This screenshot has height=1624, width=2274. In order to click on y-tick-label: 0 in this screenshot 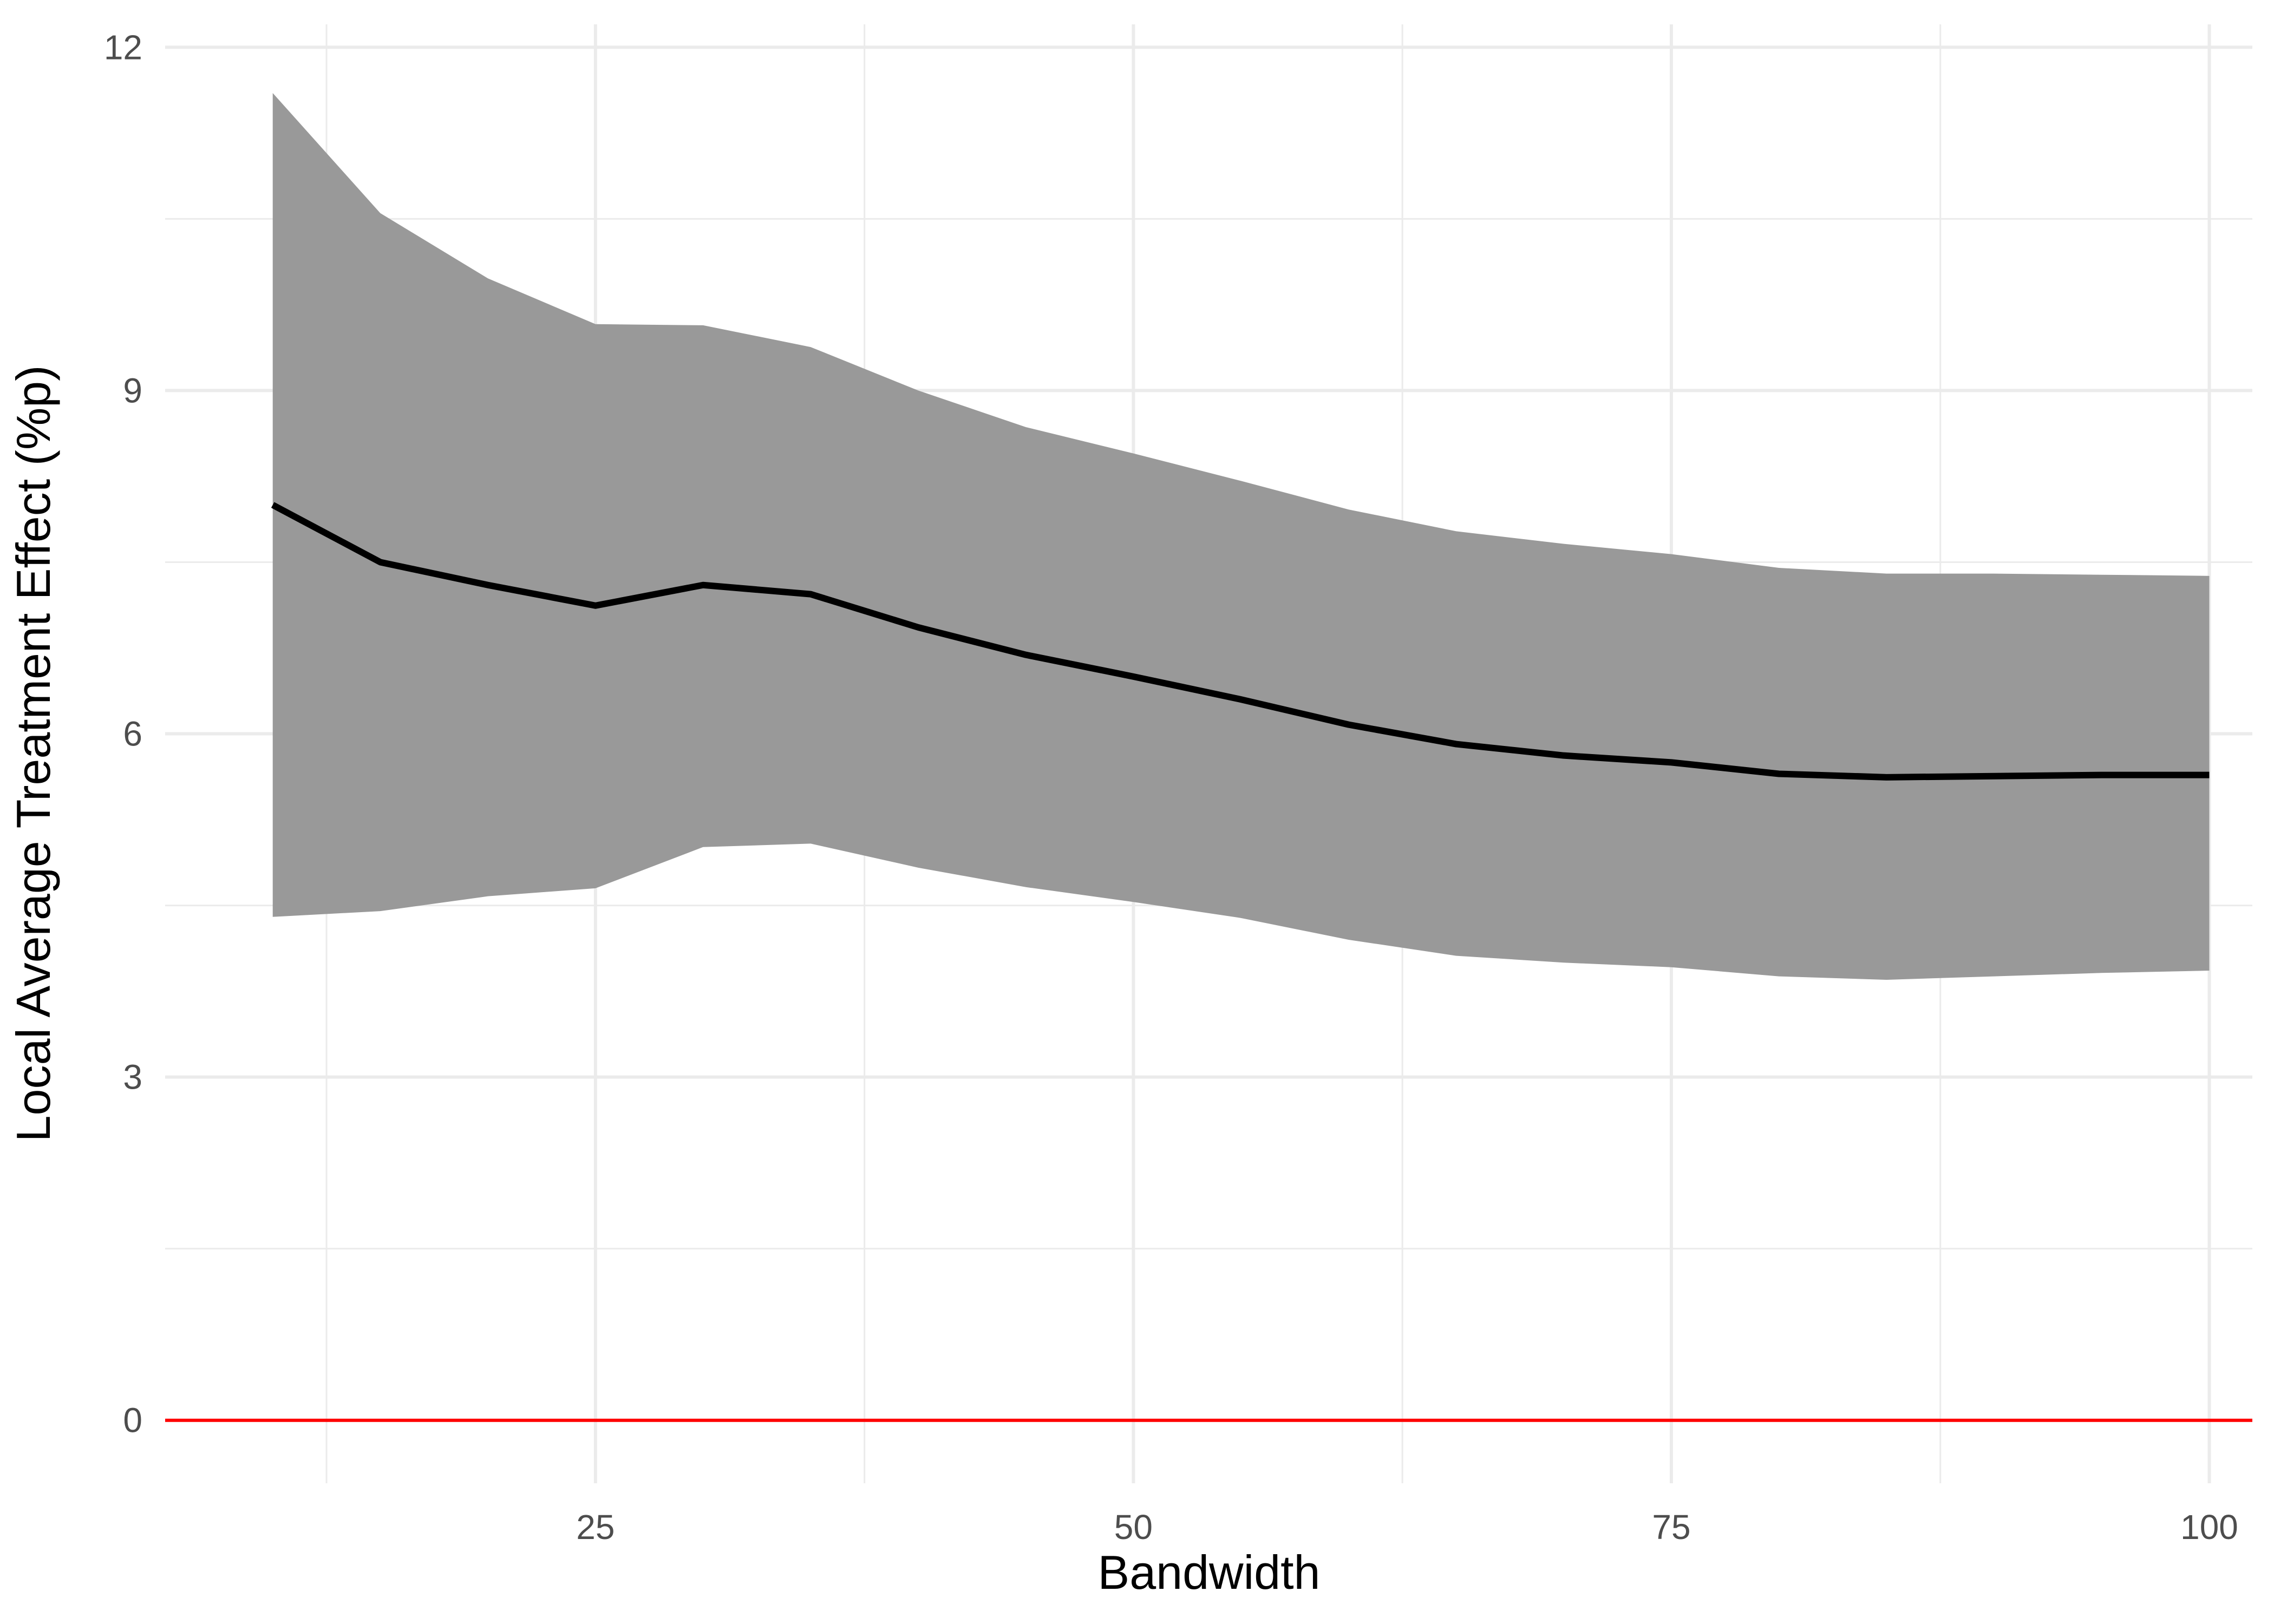, I will do `click(132, 1420)`.